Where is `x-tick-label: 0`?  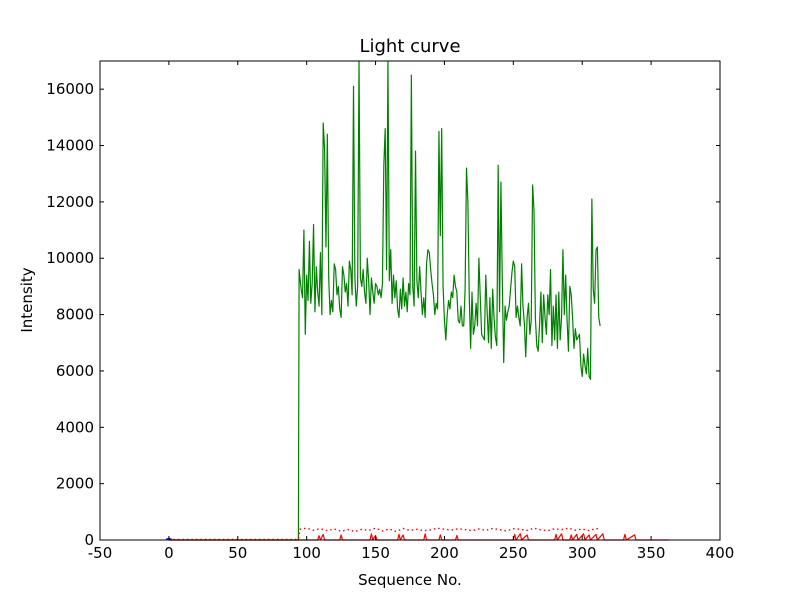 x-tick-label: 0 is located at coordinates (169, 553).